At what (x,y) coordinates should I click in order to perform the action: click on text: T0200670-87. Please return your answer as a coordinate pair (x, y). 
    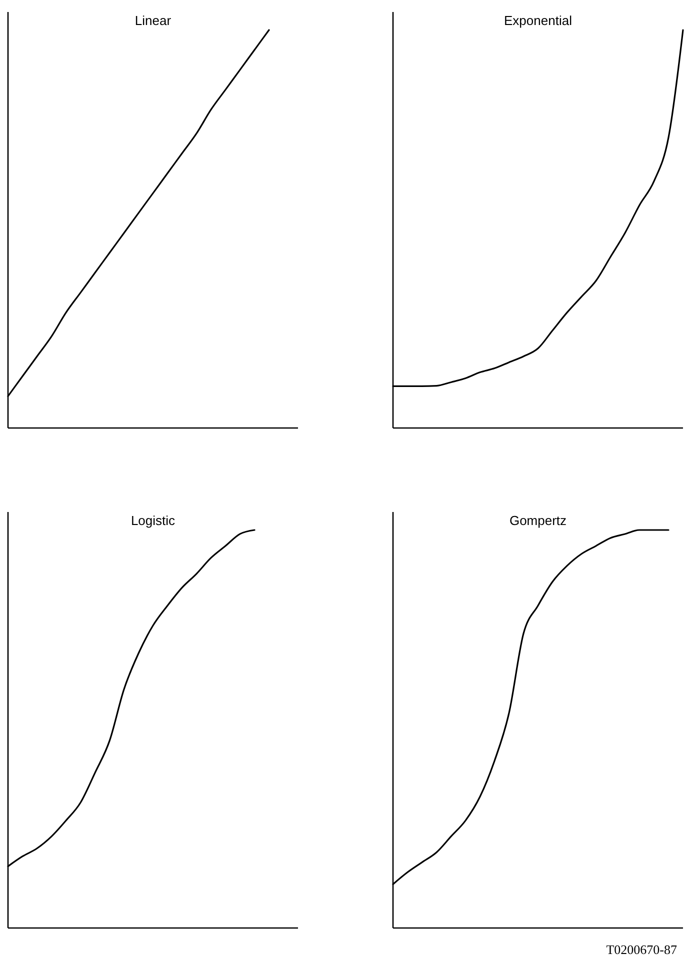
    Looking at the image, I should click on (642, 949).